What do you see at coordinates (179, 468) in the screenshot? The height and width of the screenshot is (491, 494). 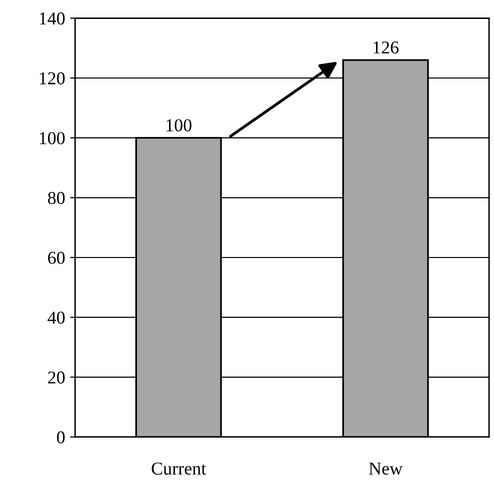 I see `x-tick-label: Current` at bounding box center [179, 468].